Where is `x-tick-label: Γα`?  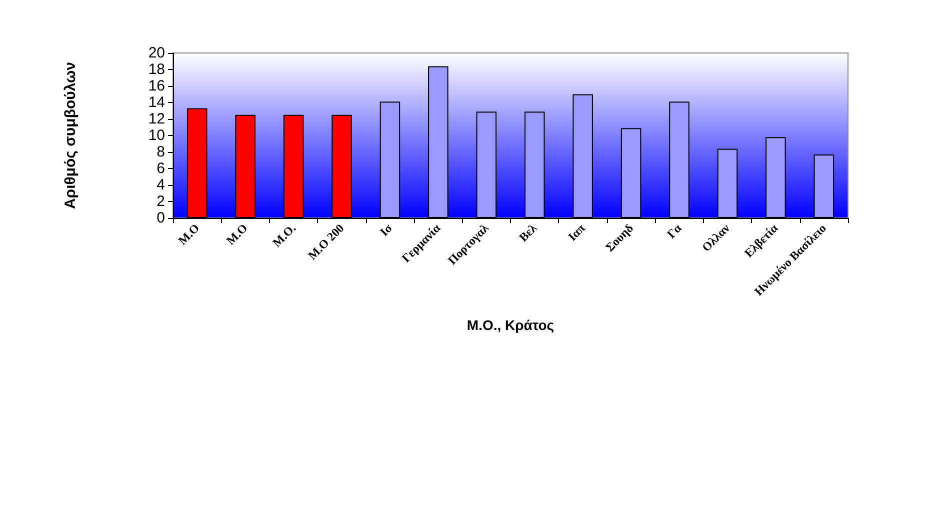 x-tick-label: Γα is located at coordinates (674, 231).